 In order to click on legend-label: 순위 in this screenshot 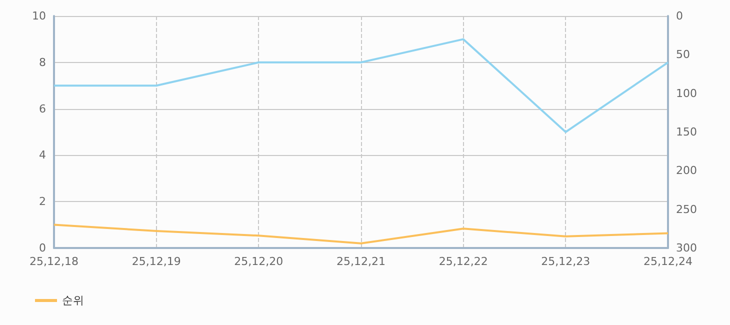, I will do `click(73, 300)`.